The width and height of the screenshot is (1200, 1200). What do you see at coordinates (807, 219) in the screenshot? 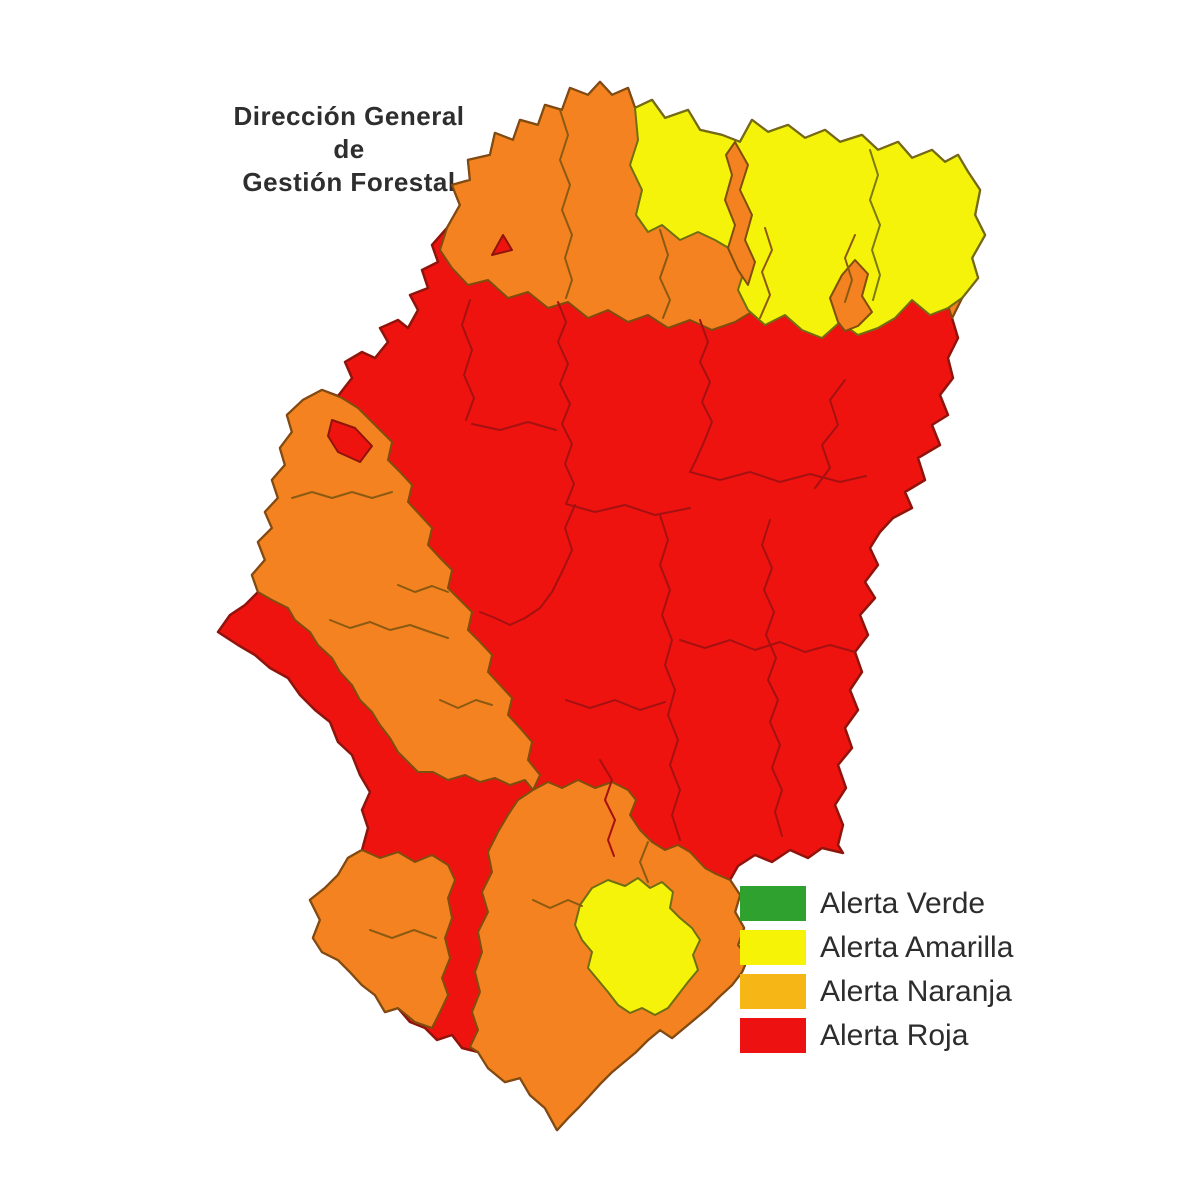
I see `map-region-northeast-yellow-band` at bounding box center [807, 219].